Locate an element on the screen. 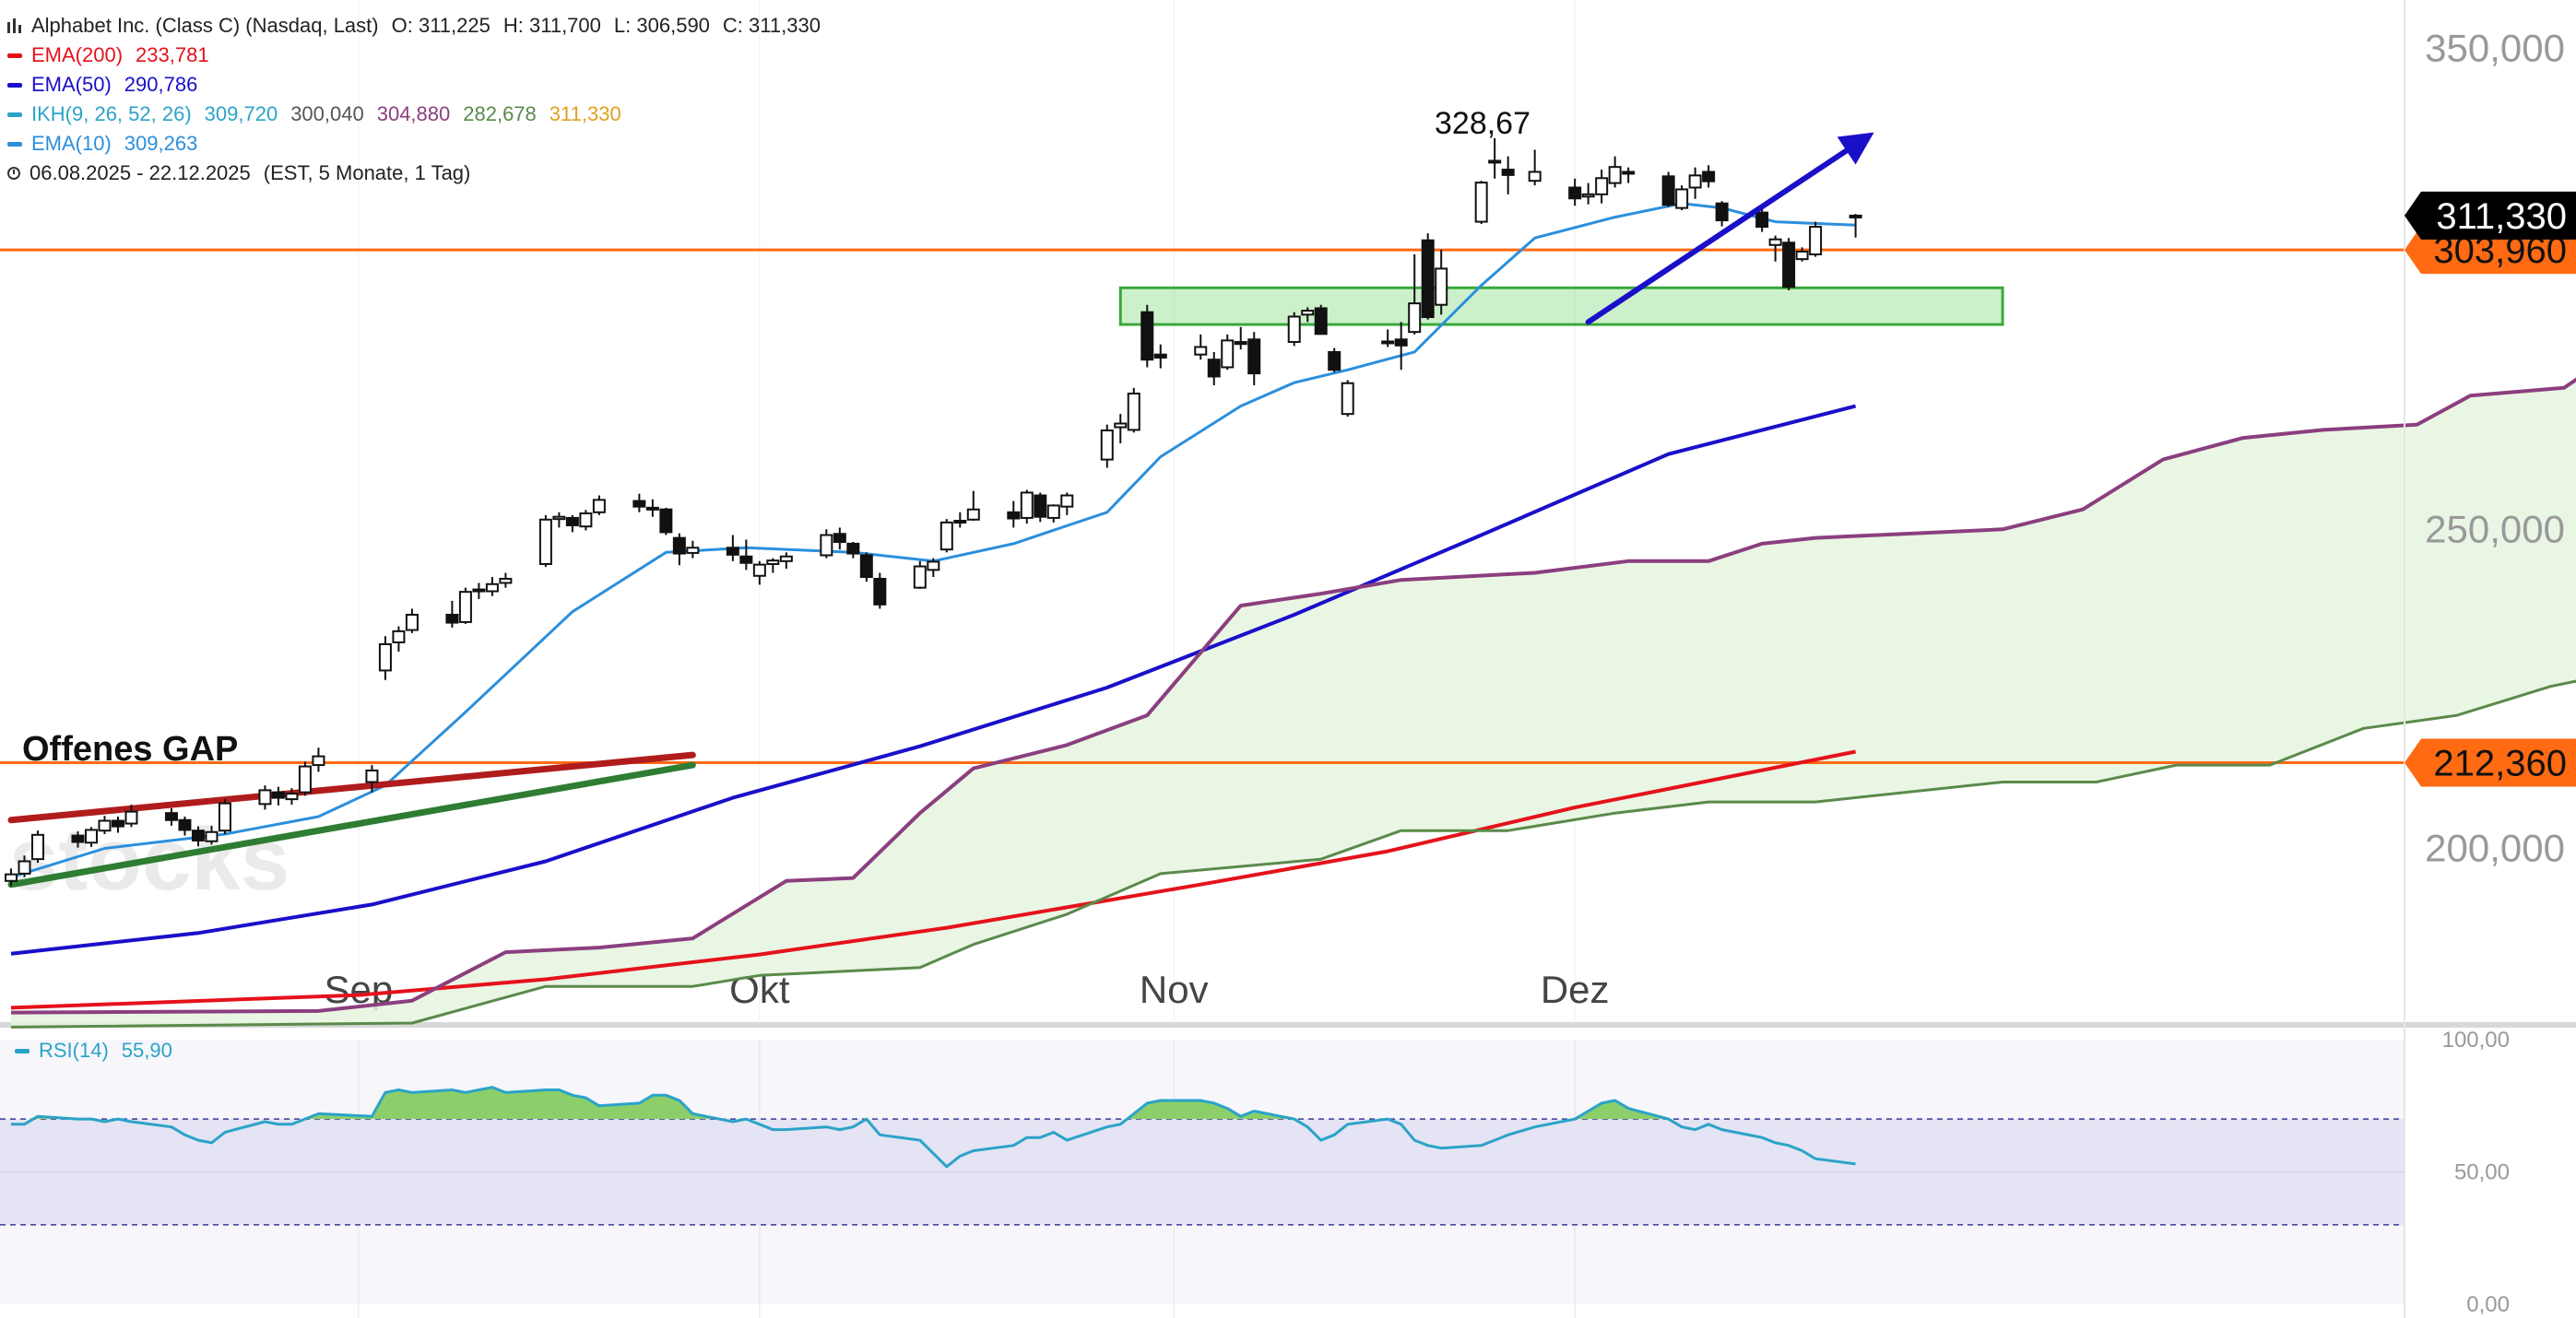 The height and width of the screenshot is (1318, 2576). trend-arrow-shaft is located at coordinates (1717, 236).